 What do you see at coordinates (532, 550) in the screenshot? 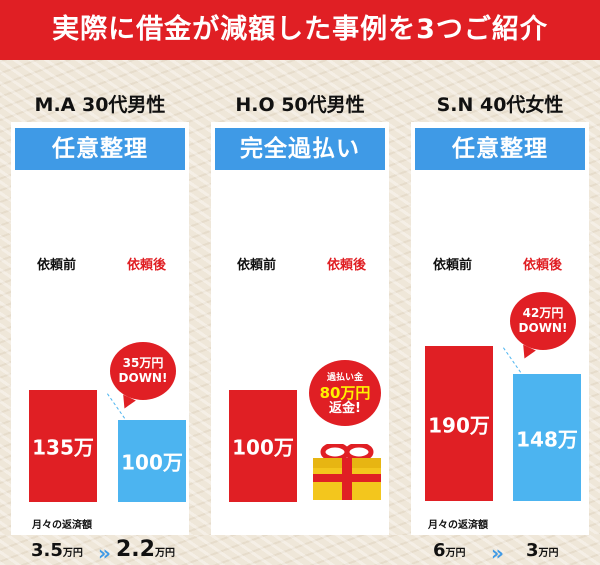
I see `monthly-after-value: 3` at bounding box center [532, 550].